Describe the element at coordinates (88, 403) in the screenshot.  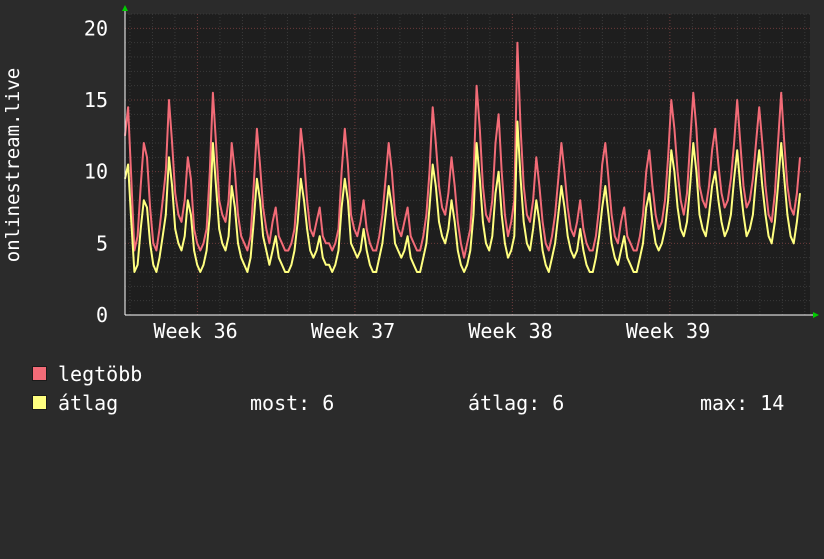
I see `legend-label-avg: átlag` at that location.